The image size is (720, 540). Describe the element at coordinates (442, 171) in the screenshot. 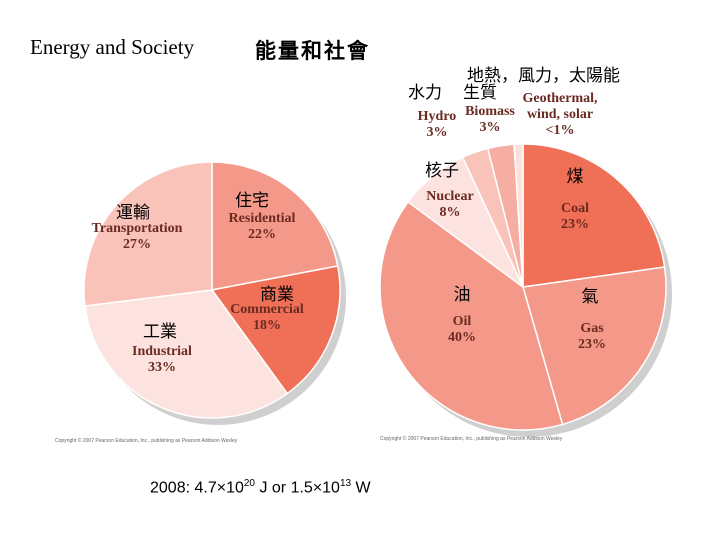

I see `label-zh-nuclear: 核子` at that location.